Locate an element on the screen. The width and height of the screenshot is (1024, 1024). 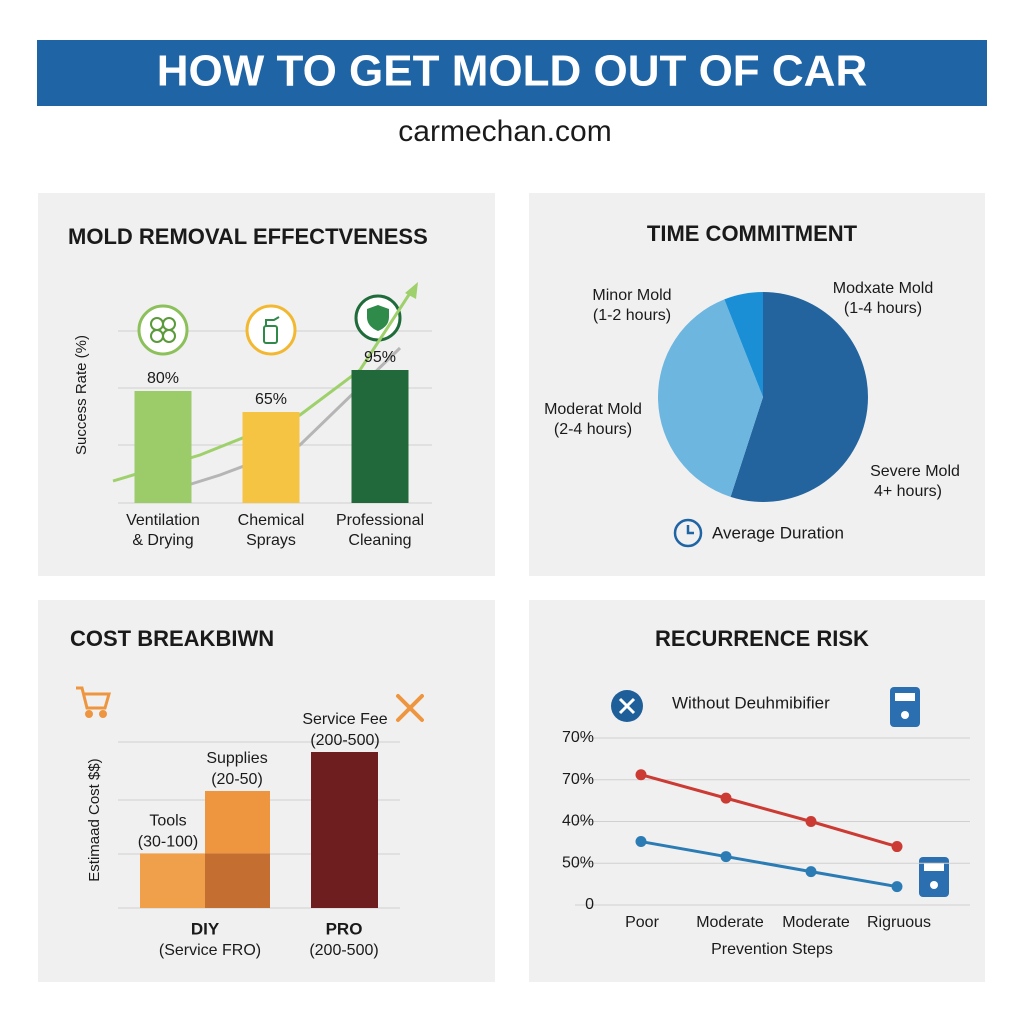
slice-detail: (1-2 hours) is located at coordinates (632, 315).